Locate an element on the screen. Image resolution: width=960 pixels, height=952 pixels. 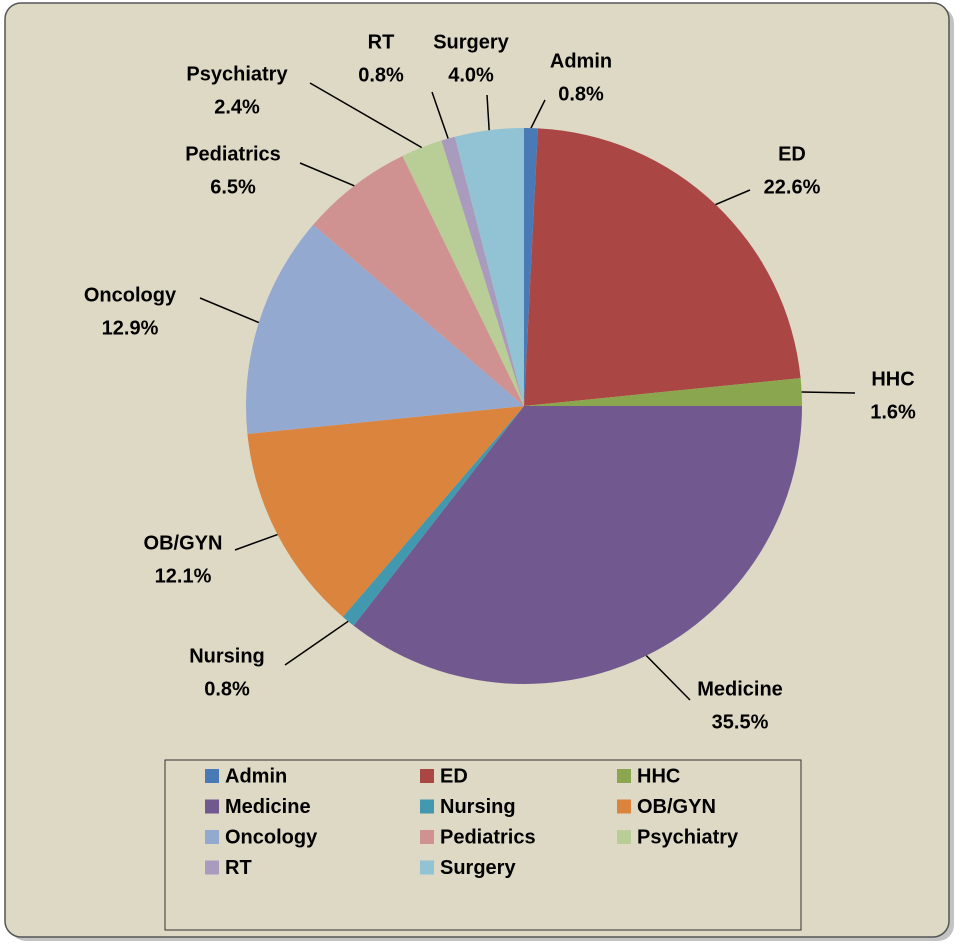
legend-label: Medicine is located at coordinates (268, 807).